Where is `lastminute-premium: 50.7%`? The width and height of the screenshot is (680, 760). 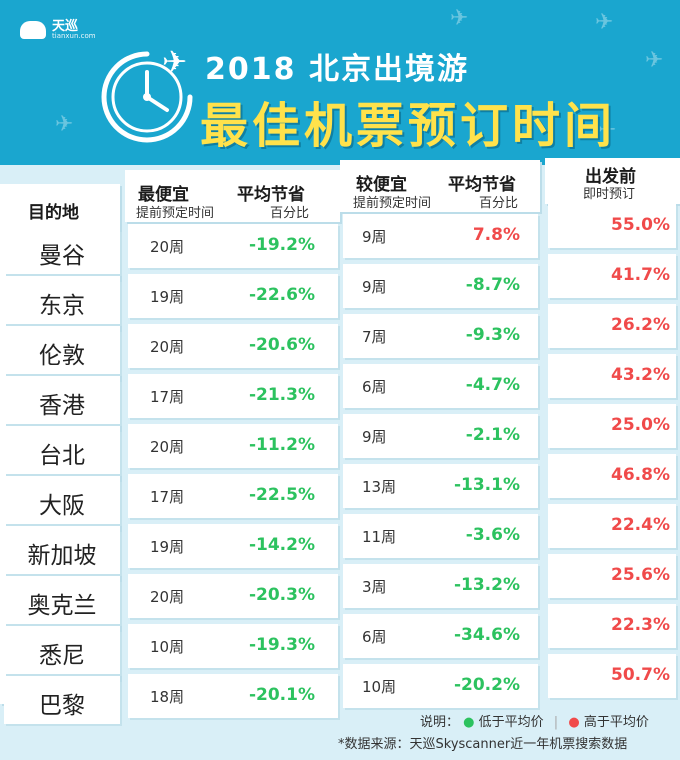 lastminute-premium: 50.7% is located at coordinates (640, 675).